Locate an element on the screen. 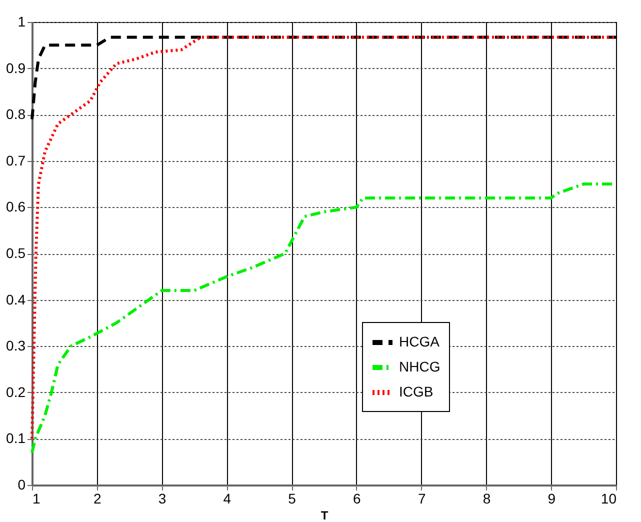  x-tick-label: 3 is located at coordinates (162, 498).